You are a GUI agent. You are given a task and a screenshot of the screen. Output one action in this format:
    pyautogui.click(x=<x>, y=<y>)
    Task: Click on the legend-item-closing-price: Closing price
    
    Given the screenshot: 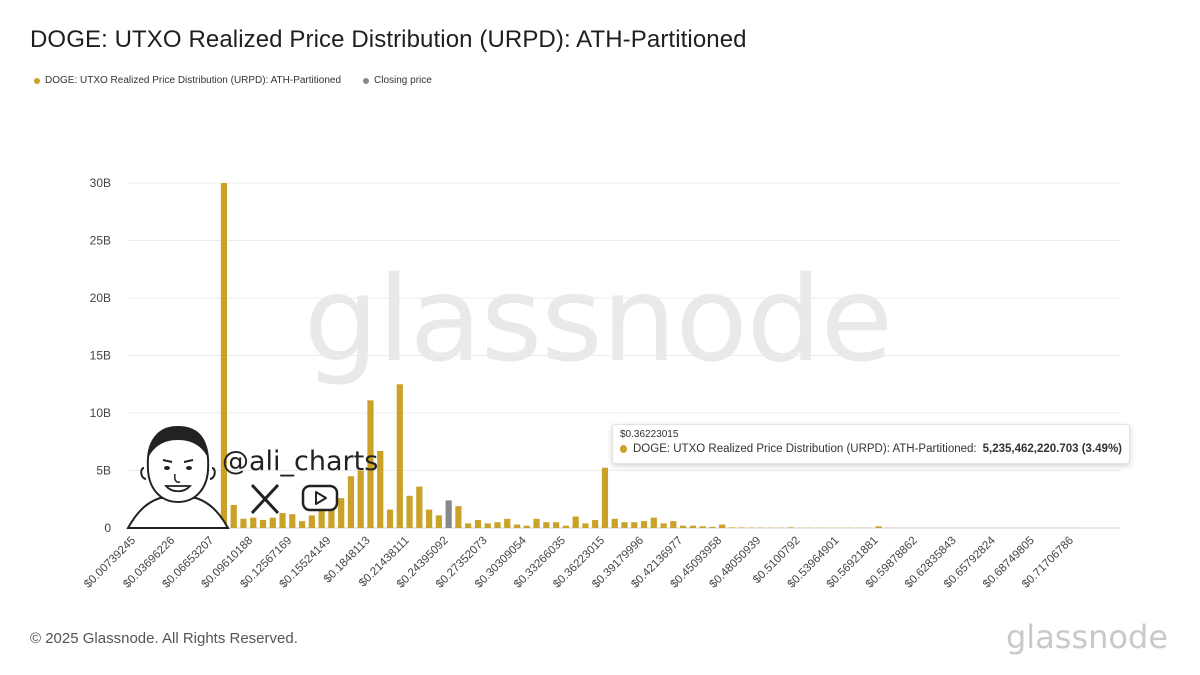 What is the action you would take?
    pyautogui.click(x=397, y=80)
    